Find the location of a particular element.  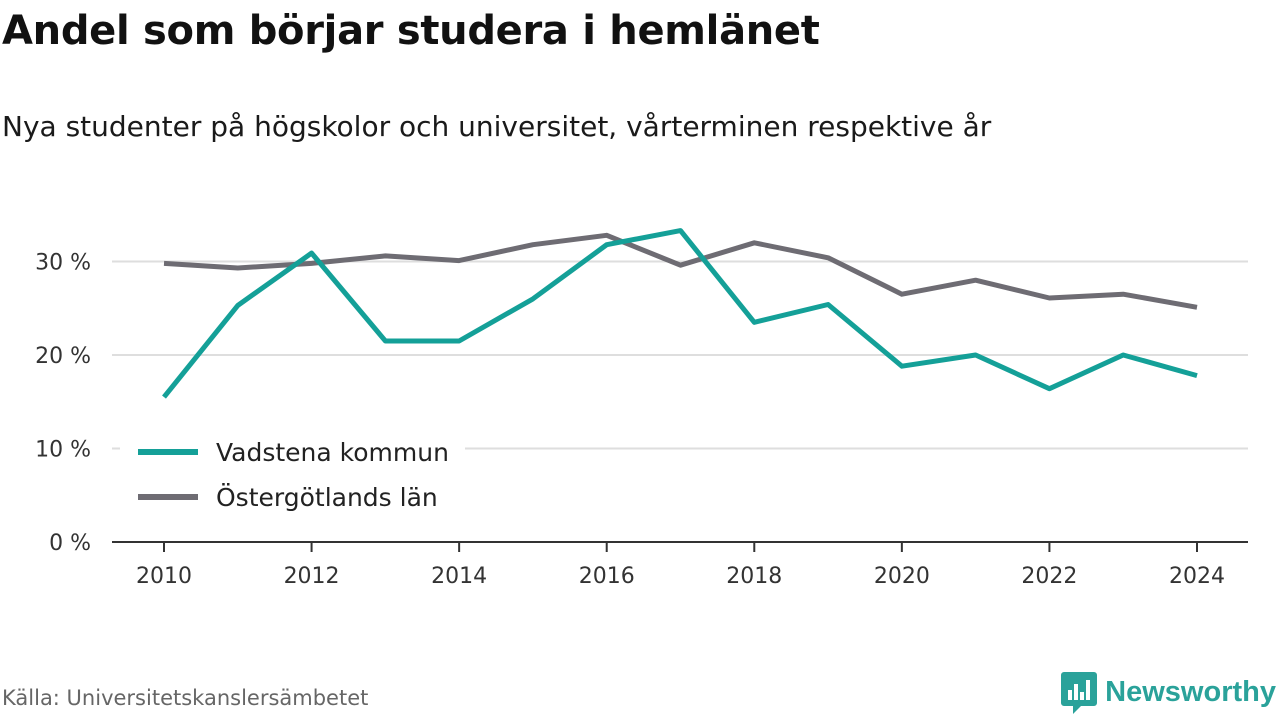

y-axis-ticks: 0 % 10 % 20 % 30 % is located at coordinates (63, 404).